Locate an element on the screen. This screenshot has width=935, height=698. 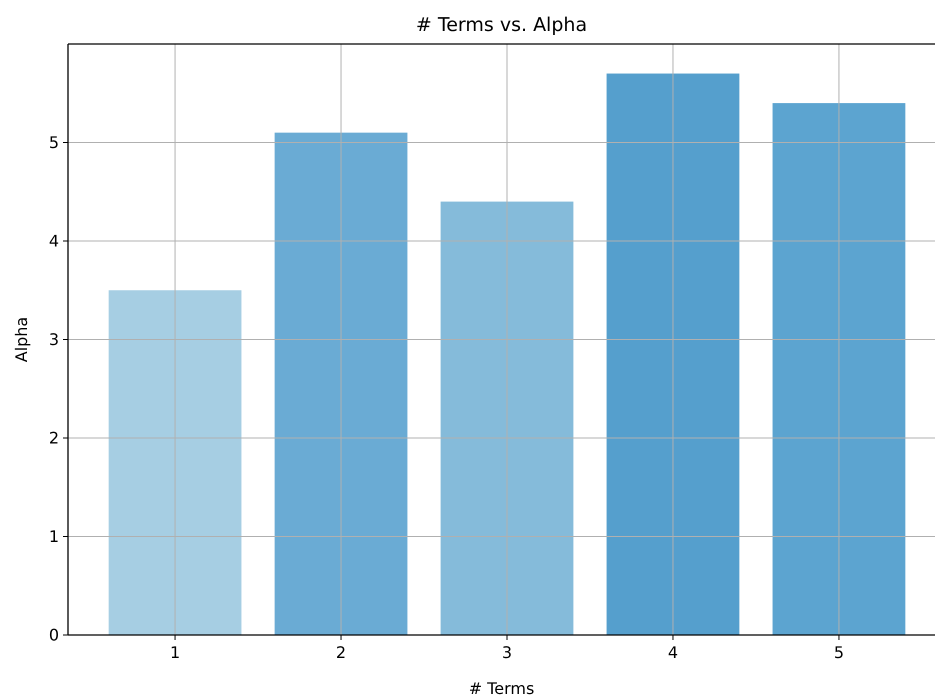
x-axis-title: # Terms is located at coordinates (501, 688).